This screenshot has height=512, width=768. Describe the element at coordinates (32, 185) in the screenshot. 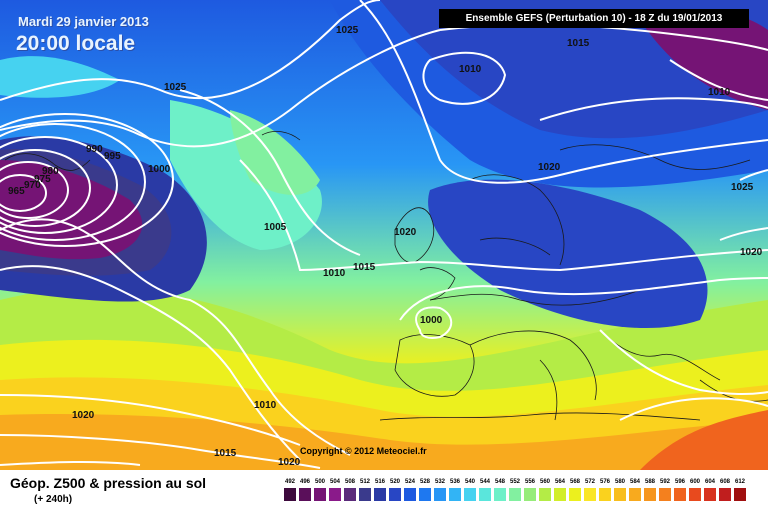

I see `isobar-label: 970` at that location.